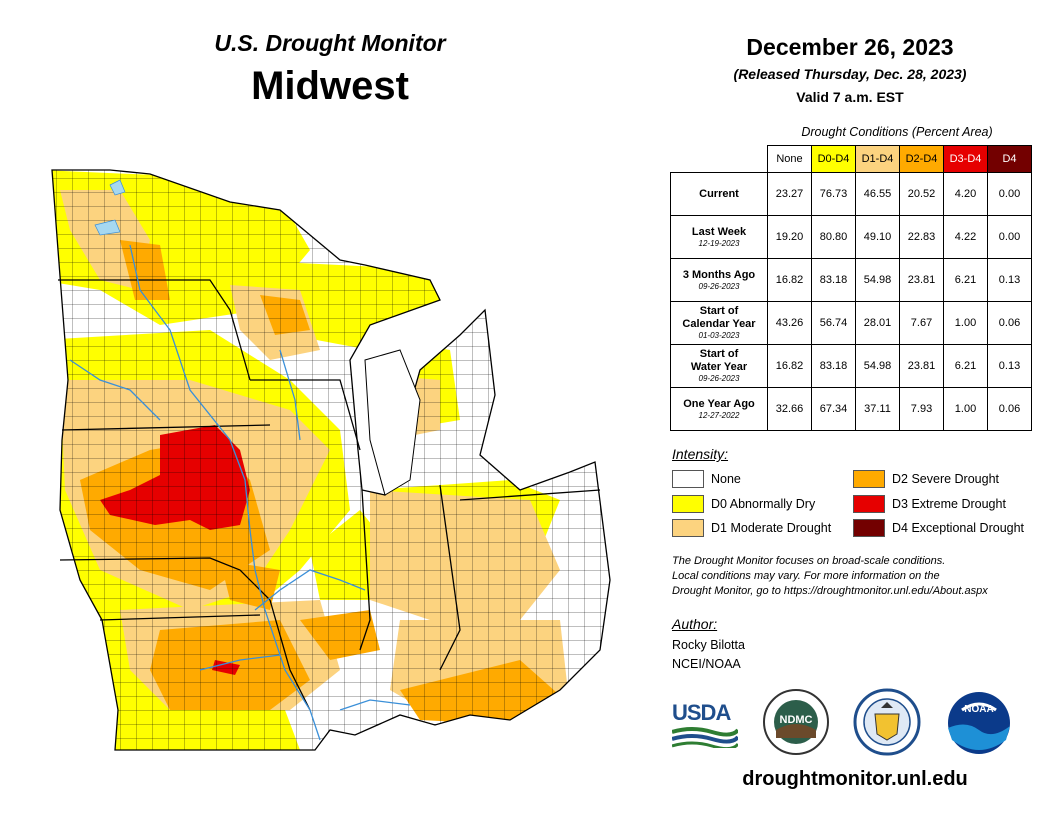 This screenshot has height=816, width=1056. Describe the element at coordinates (897, 132) in the screenshot. I see `table-caption: Drought Conditions (Percent Area)` at that location.